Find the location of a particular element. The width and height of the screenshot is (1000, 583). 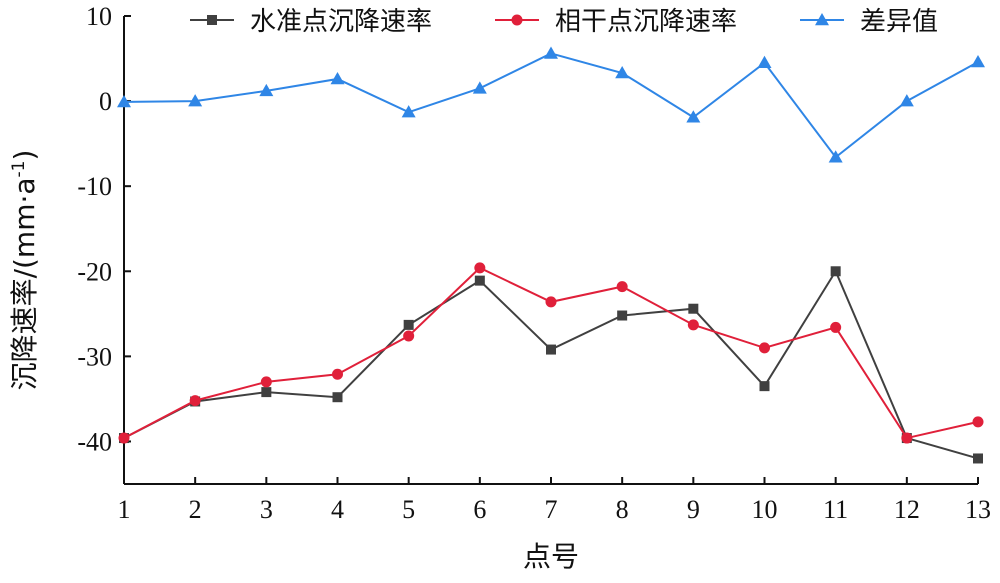

x-tick-label: 6 is located at coordinates (479, 509).